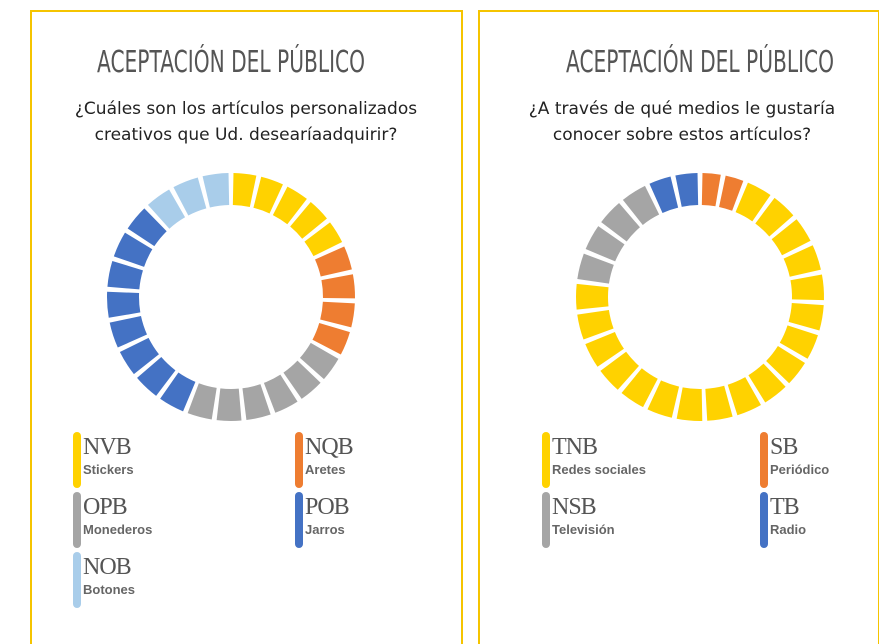  Describe the element at coordinates (788, 529) in the screenshot. I see `legend-label: Radio` at that location.